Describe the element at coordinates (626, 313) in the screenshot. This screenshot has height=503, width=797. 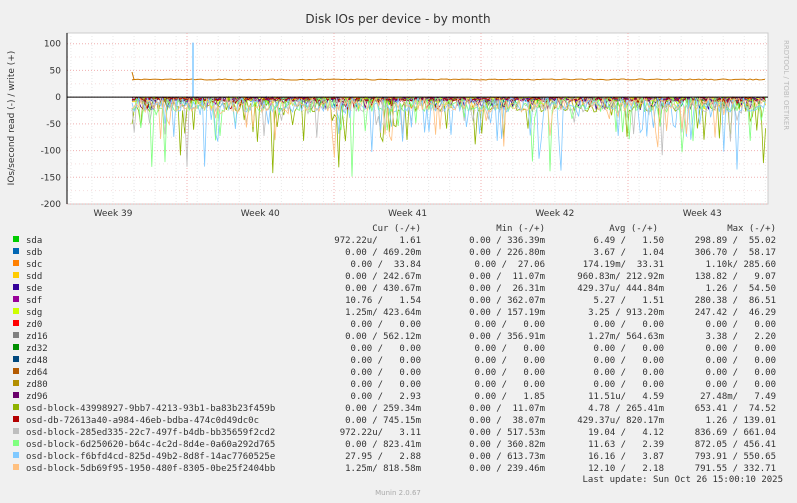
I see `legend-value-avg: 3.25 / 913.20m` at that location.